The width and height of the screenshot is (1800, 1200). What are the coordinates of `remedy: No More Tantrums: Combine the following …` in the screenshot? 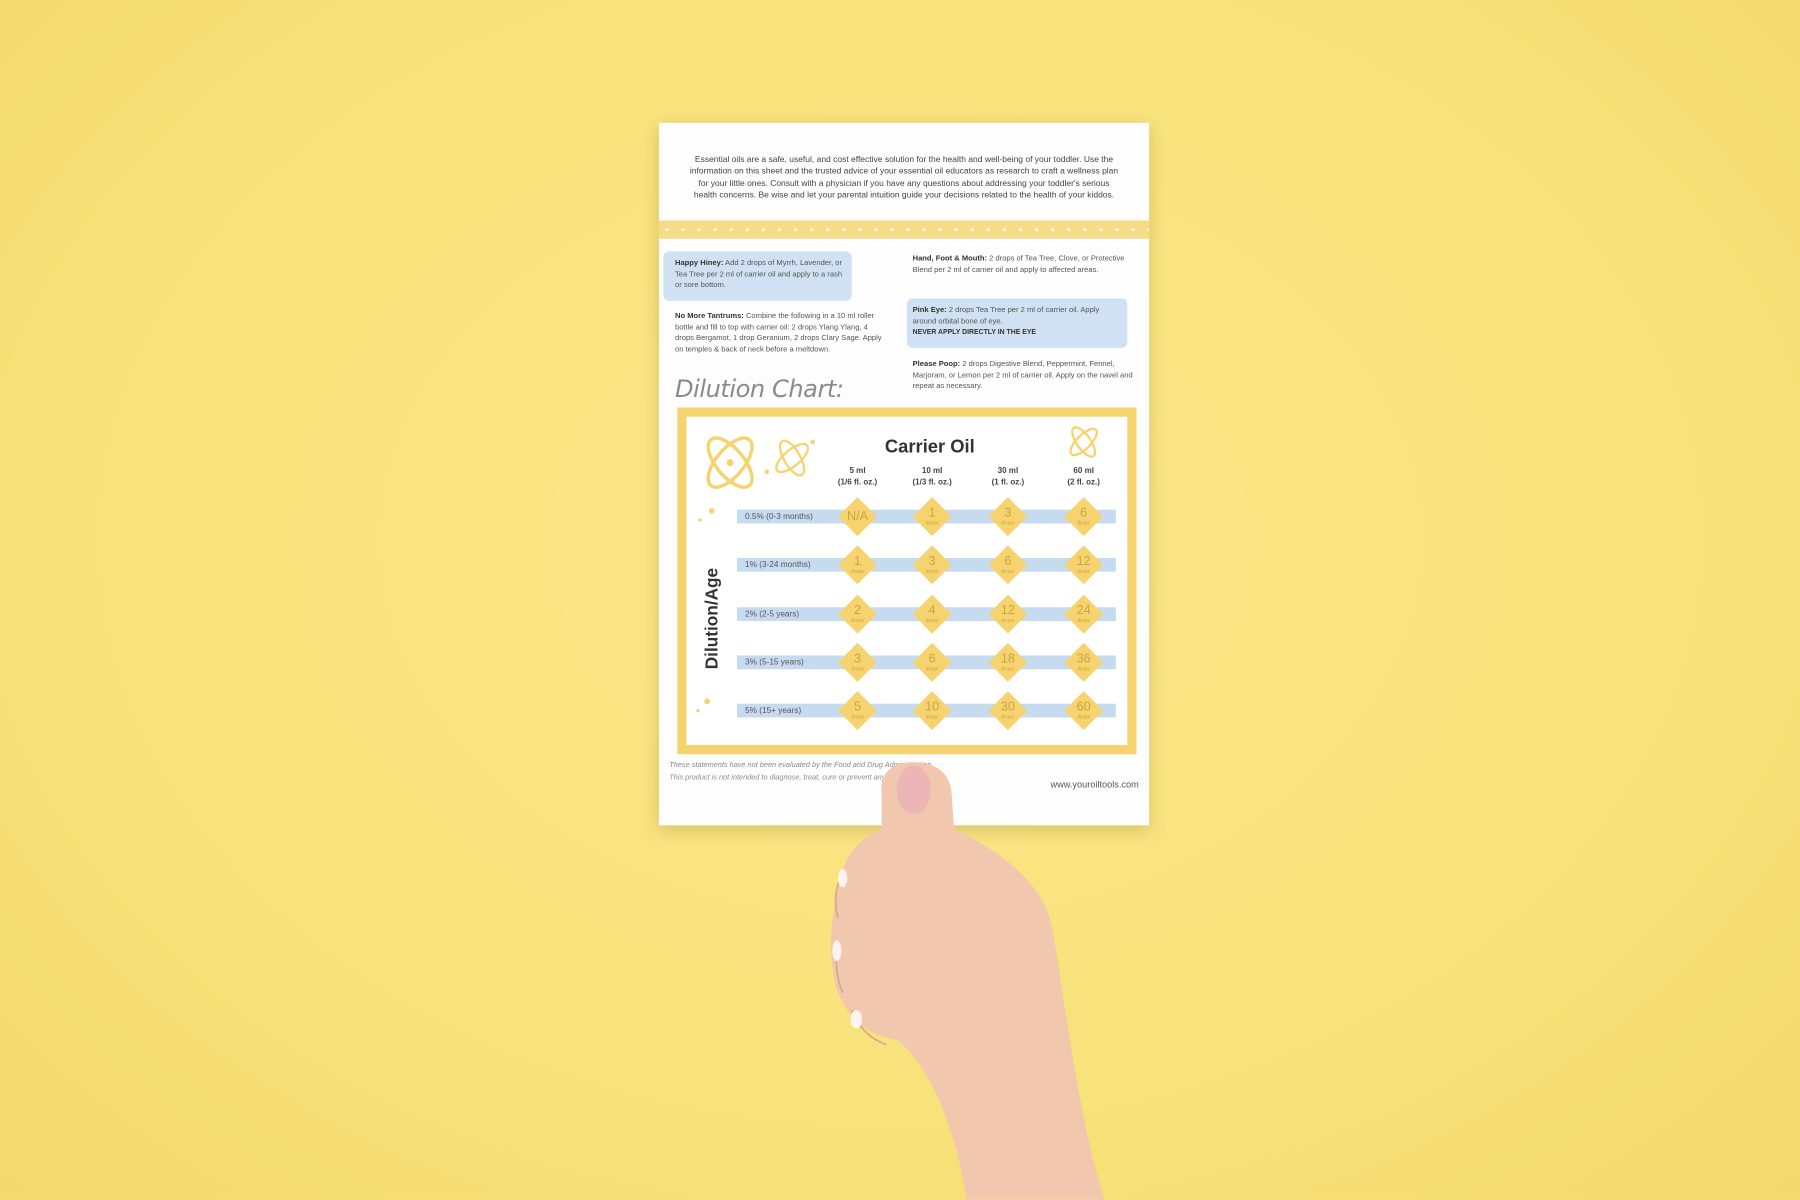 It's located at (778, 333).